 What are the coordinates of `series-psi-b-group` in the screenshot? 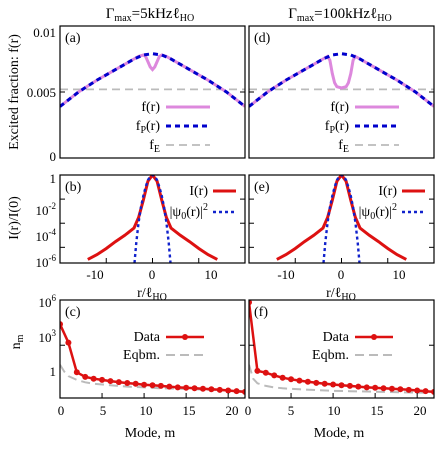 It's located at (152, 219).